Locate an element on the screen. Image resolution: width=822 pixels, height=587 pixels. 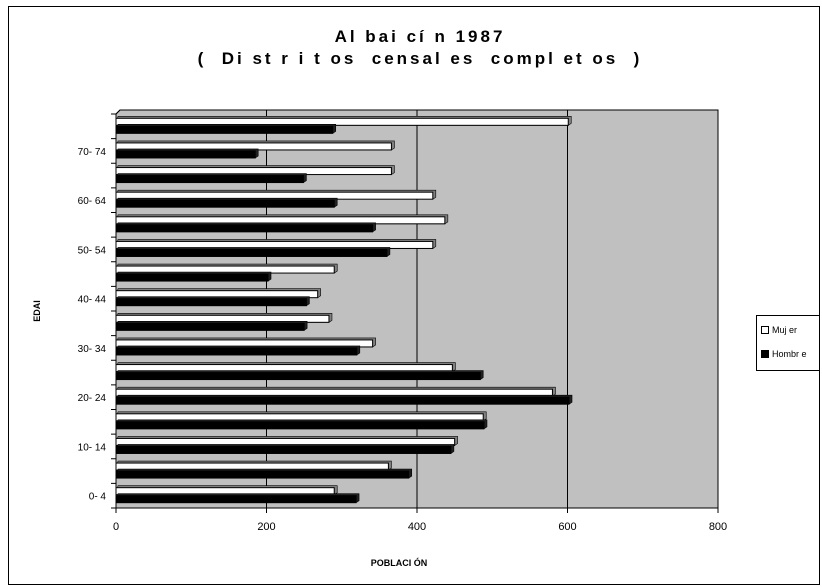
y-tick-label-10: 50- 54 is located at coordinates (92, 250).